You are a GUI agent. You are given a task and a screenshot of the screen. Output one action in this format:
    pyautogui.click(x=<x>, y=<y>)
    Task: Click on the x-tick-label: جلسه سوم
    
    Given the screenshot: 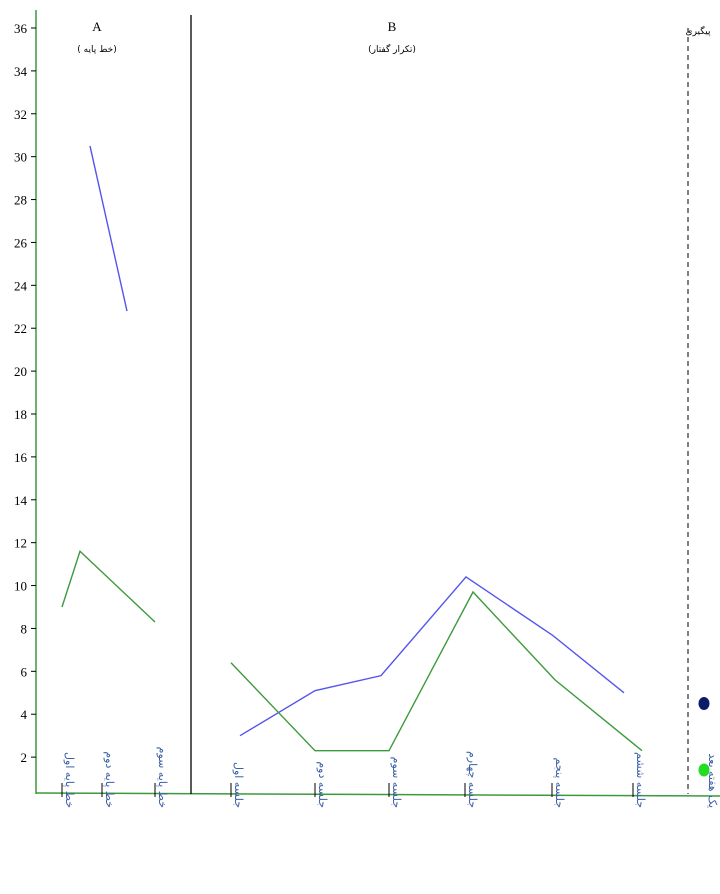 What is the action you would take?
    pyautogui.click(x=396, y=782)
    